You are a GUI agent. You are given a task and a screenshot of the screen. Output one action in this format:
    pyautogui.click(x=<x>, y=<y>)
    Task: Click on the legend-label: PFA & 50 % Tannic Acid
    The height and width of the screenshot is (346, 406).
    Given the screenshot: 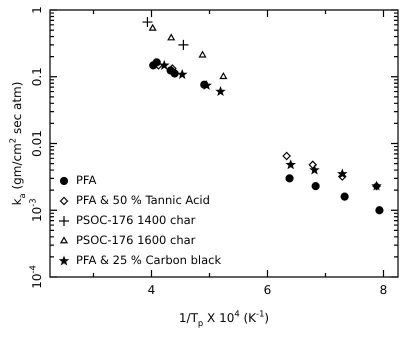 What is the action you would take?
    pyautogui.click(x=143, y=199)
    